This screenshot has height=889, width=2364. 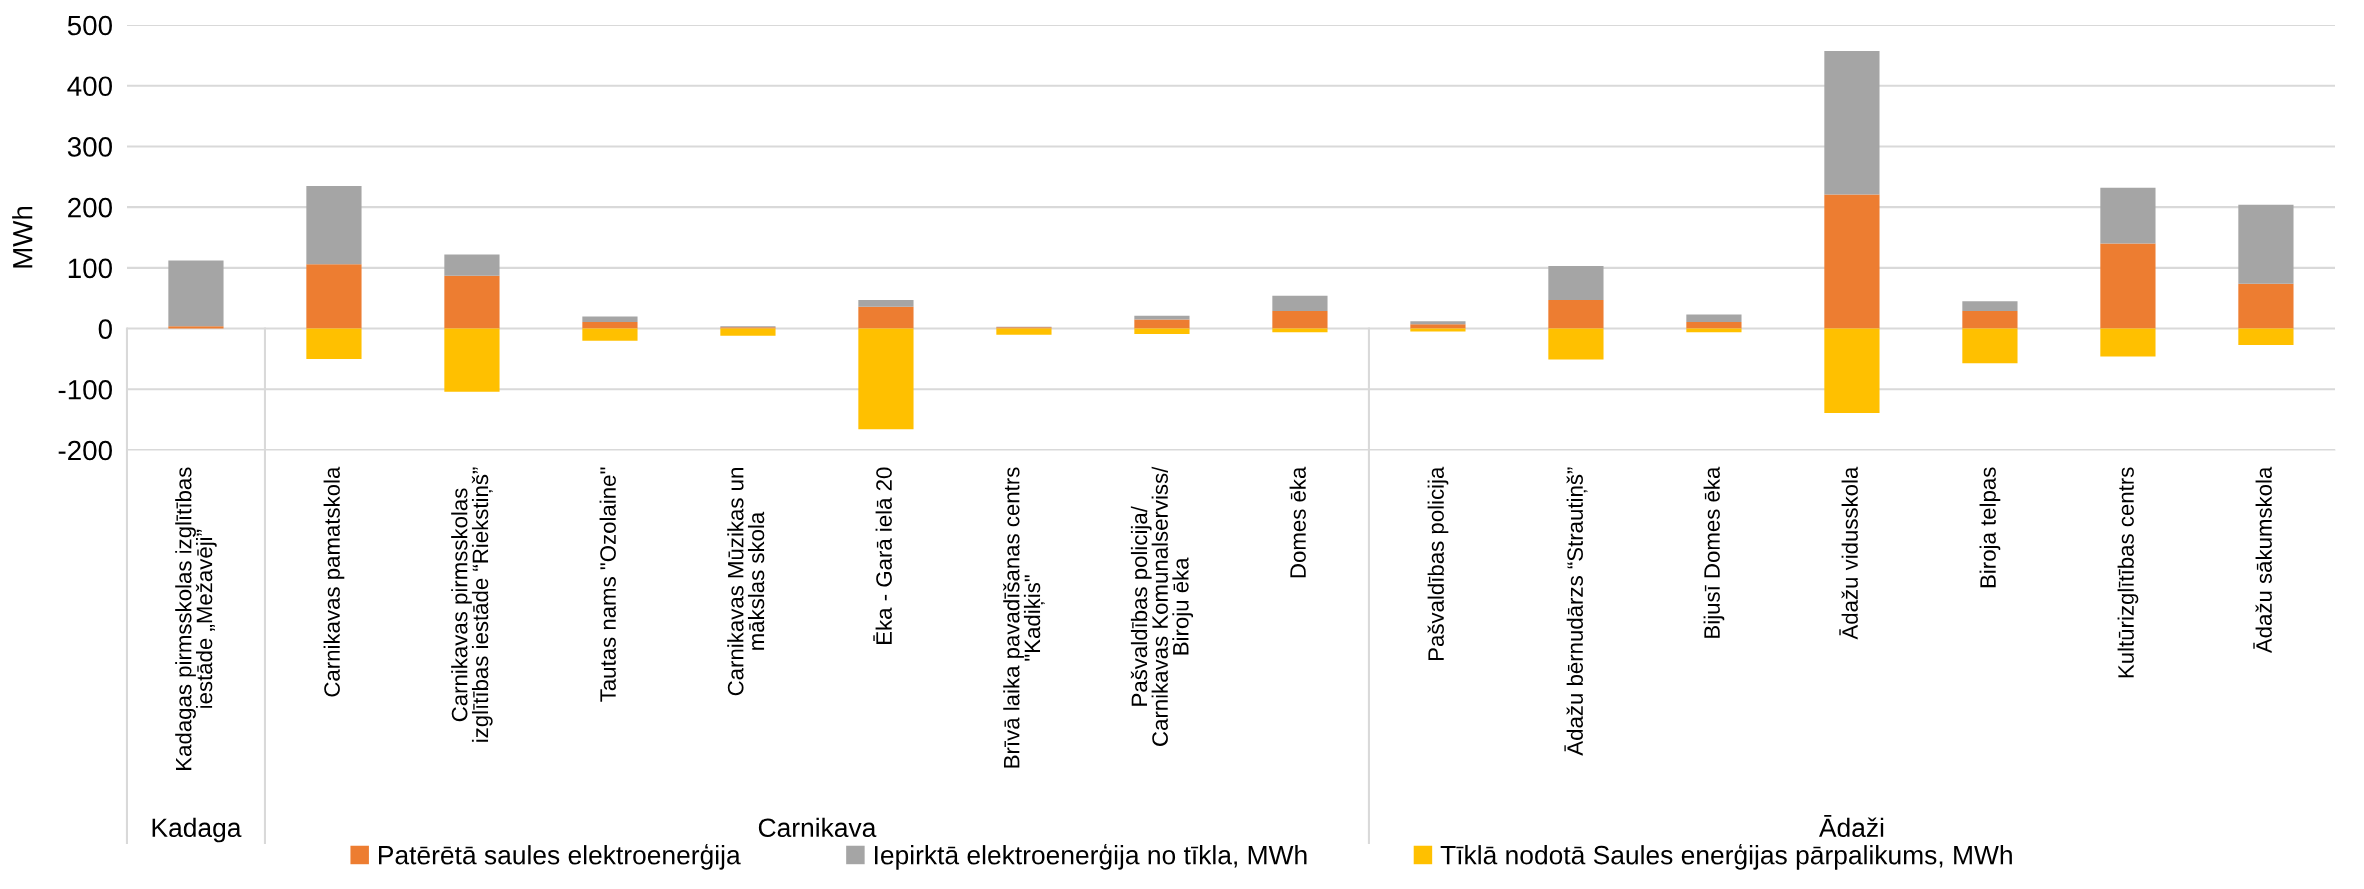 What do you see at coordinates (1024, 617) in the screenshot?
I see `x-tick-label: Brīvā laika pavadīšanas centrs "Kadiķis"` at bounding box center [1024, 617].